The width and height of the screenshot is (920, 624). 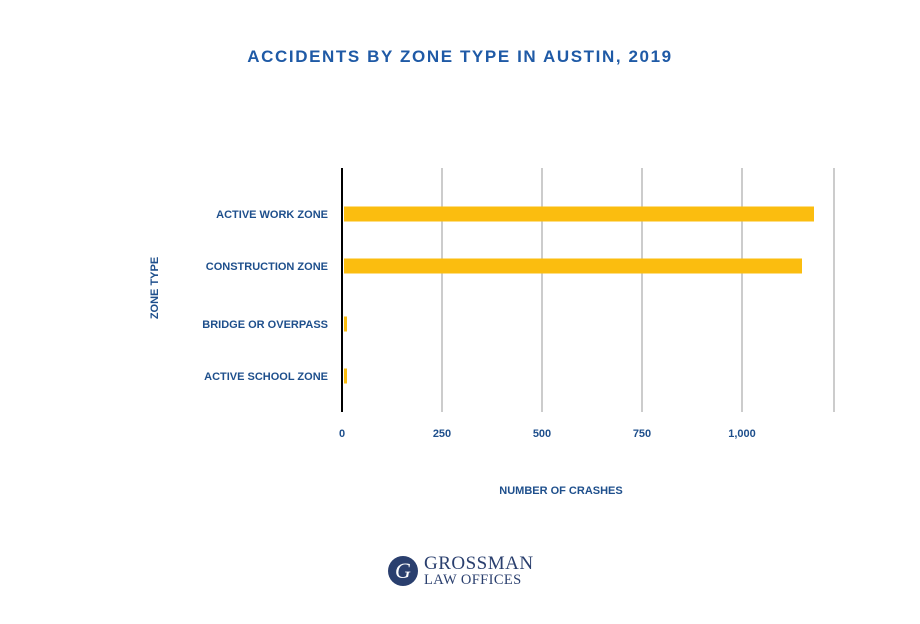 I want to click on category-label-3: ACTIVE SCHOOL ZONE, so click(x=266, y=377).